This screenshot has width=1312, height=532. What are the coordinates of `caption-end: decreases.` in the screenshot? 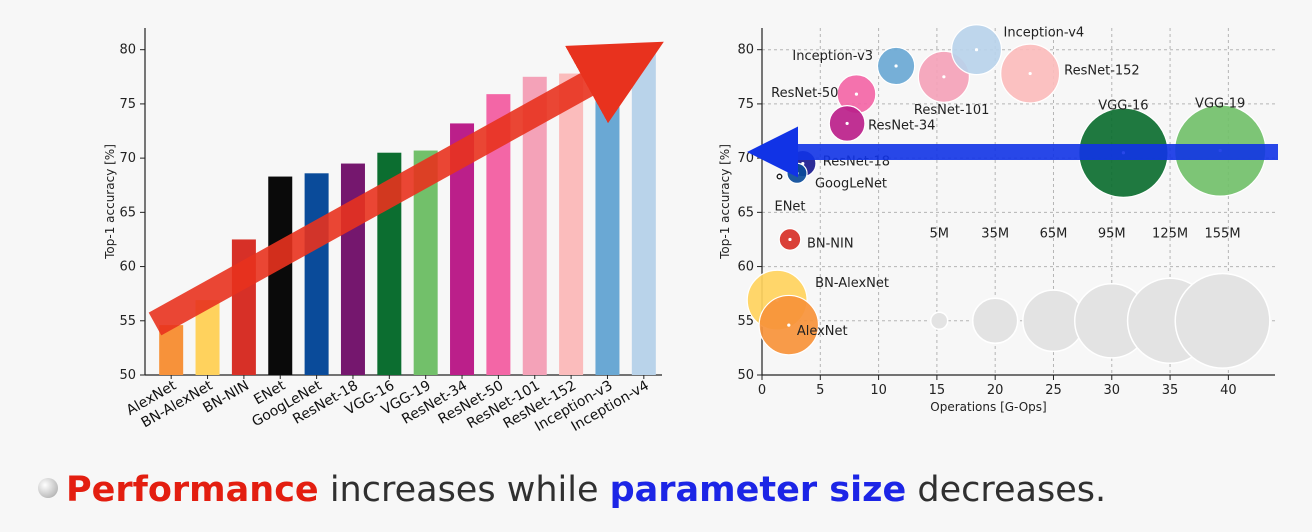 It's located at (1006, 490).